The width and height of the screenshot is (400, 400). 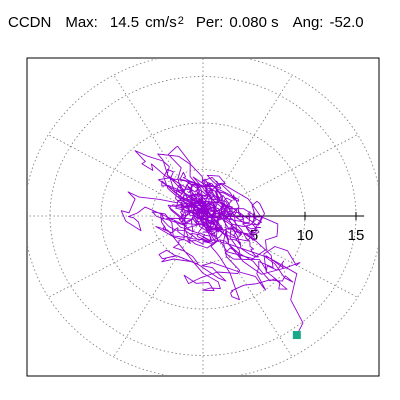 What do you see at coordinates (254, 22) in the screenshot?
I see `per-value: 0.080 s` at bounding box center [254, 22].